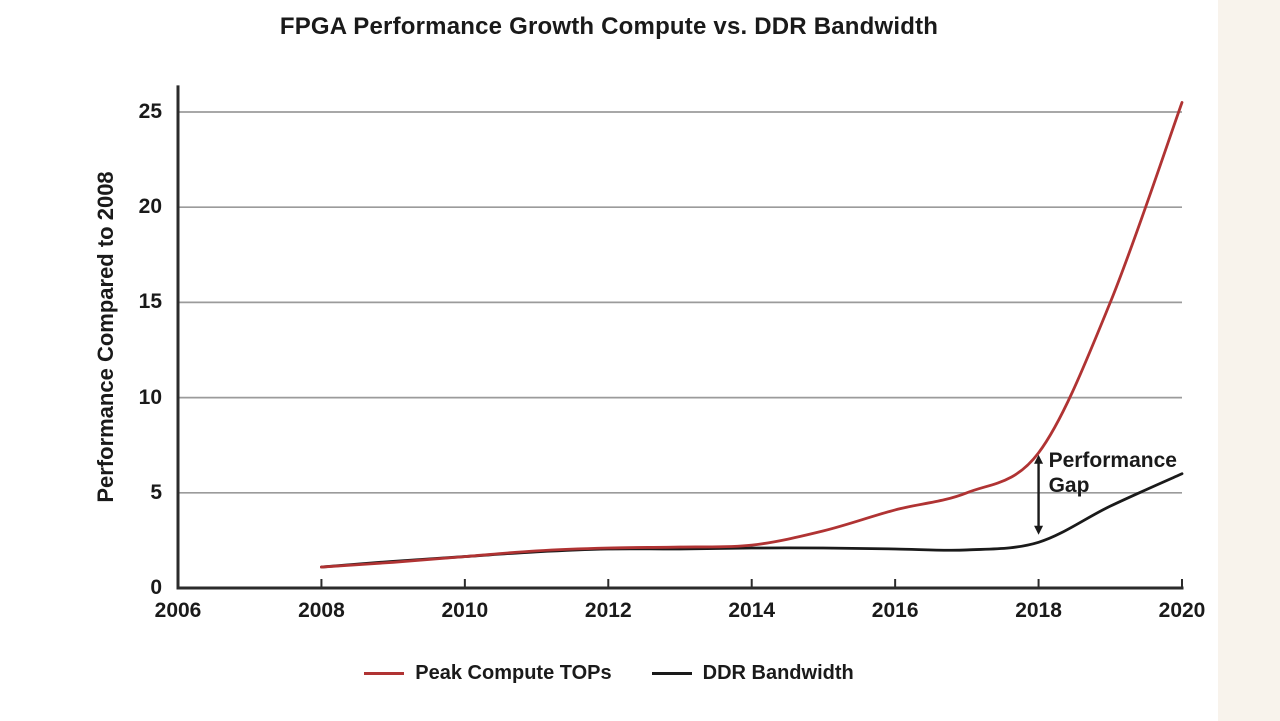  Describe the element at coordinates (671, 673) in the screenshot. I see `ddr-bandwidth-line-swatch` at that location.